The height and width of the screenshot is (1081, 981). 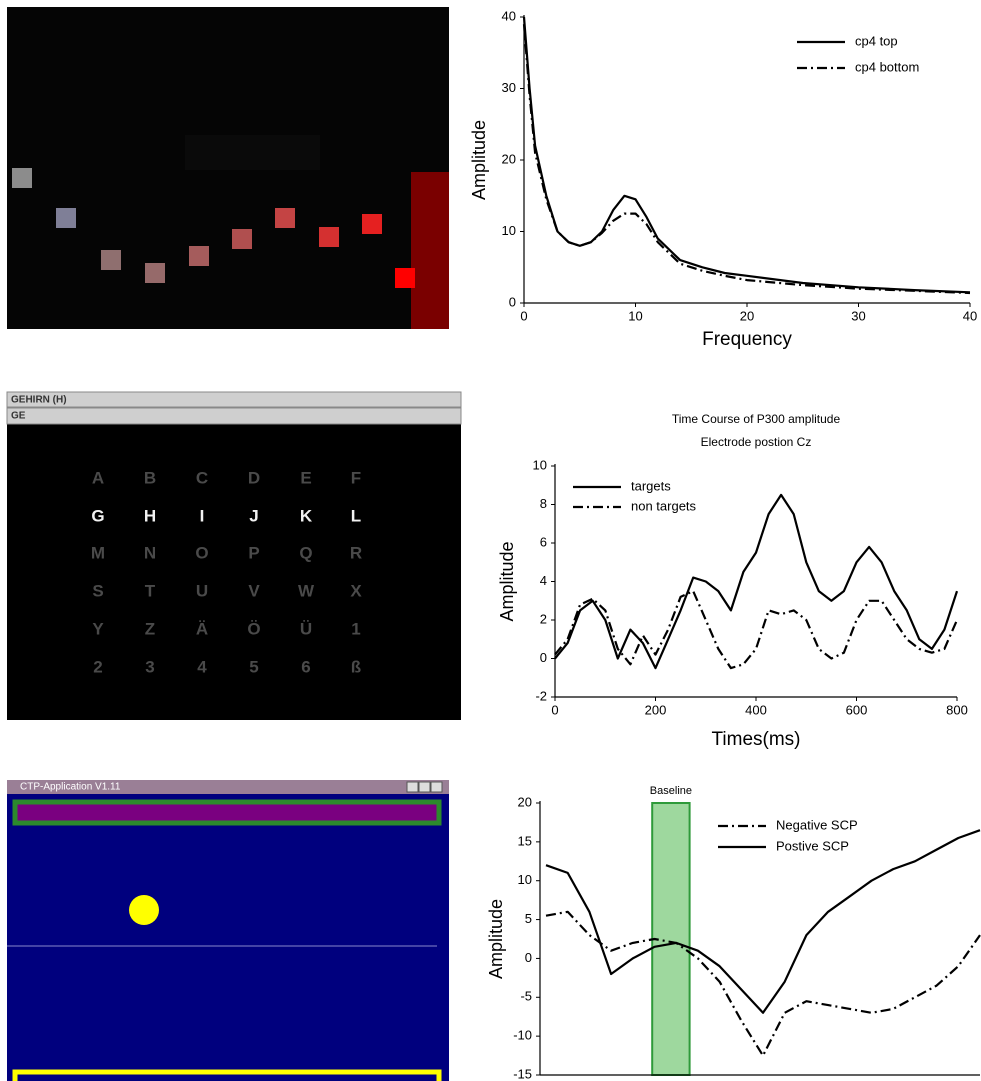 I want to click on y-tick-label: -5, so click(x=526, y=996).